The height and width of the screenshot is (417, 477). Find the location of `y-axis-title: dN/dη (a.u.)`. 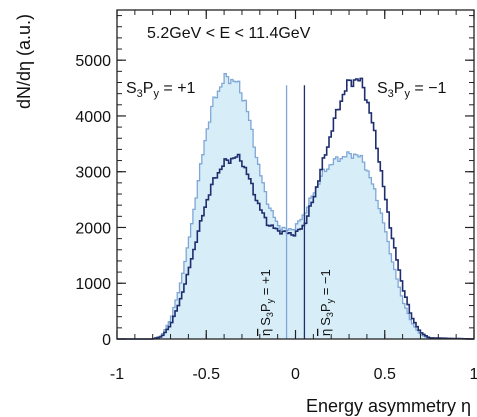

y-axis-title: dN/dη (a.u.) is located at coordinates (24, 61).